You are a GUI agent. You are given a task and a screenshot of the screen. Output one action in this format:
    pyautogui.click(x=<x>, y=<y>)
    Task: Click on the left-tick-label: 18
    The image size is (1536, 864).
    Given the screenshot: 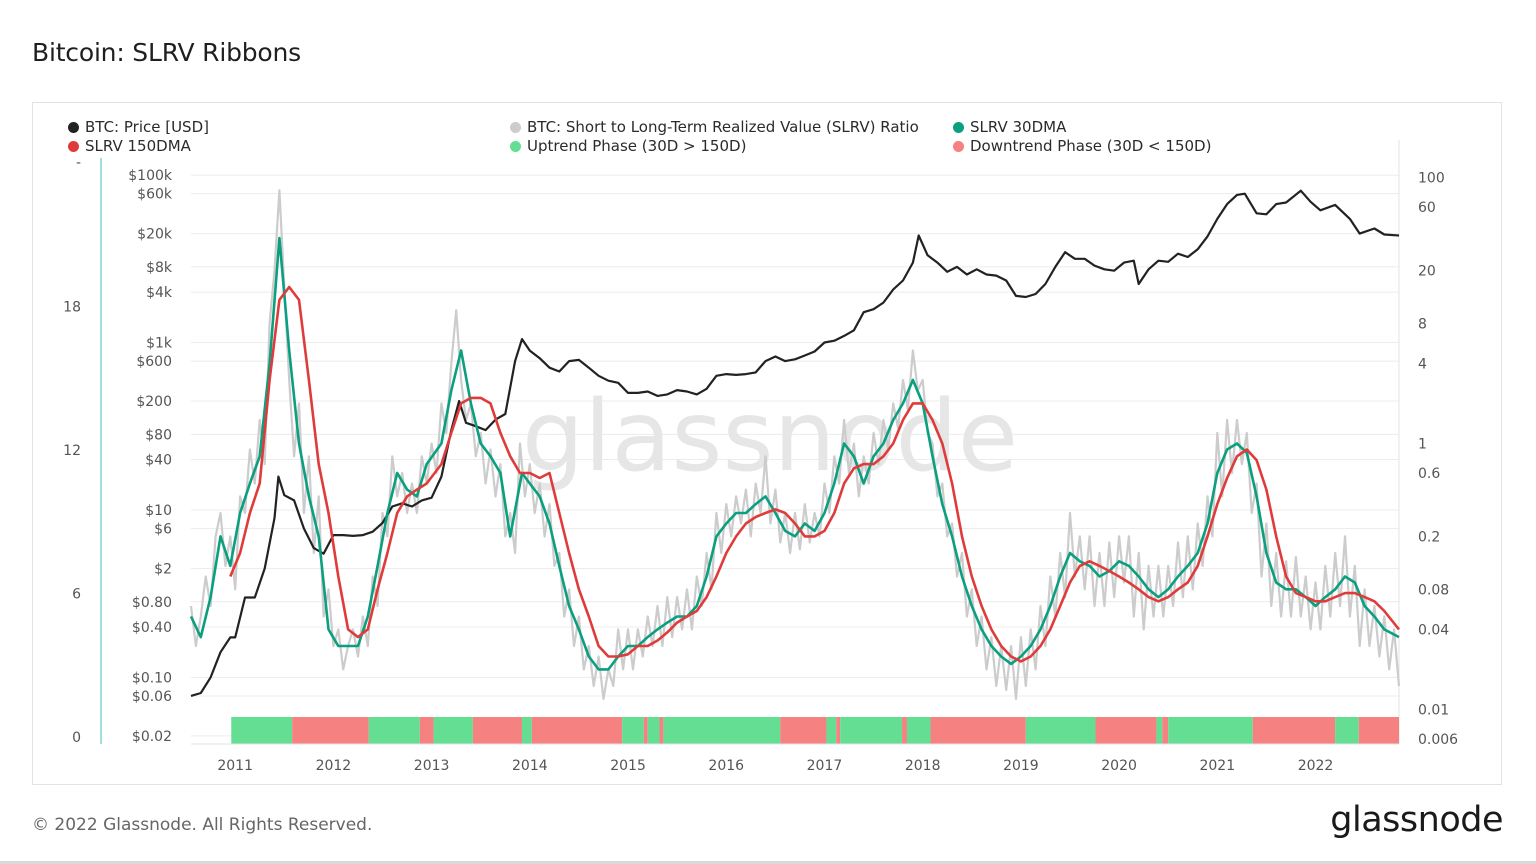 What is the action you would take?
    pyautogui.click(x=72, y=308)
    